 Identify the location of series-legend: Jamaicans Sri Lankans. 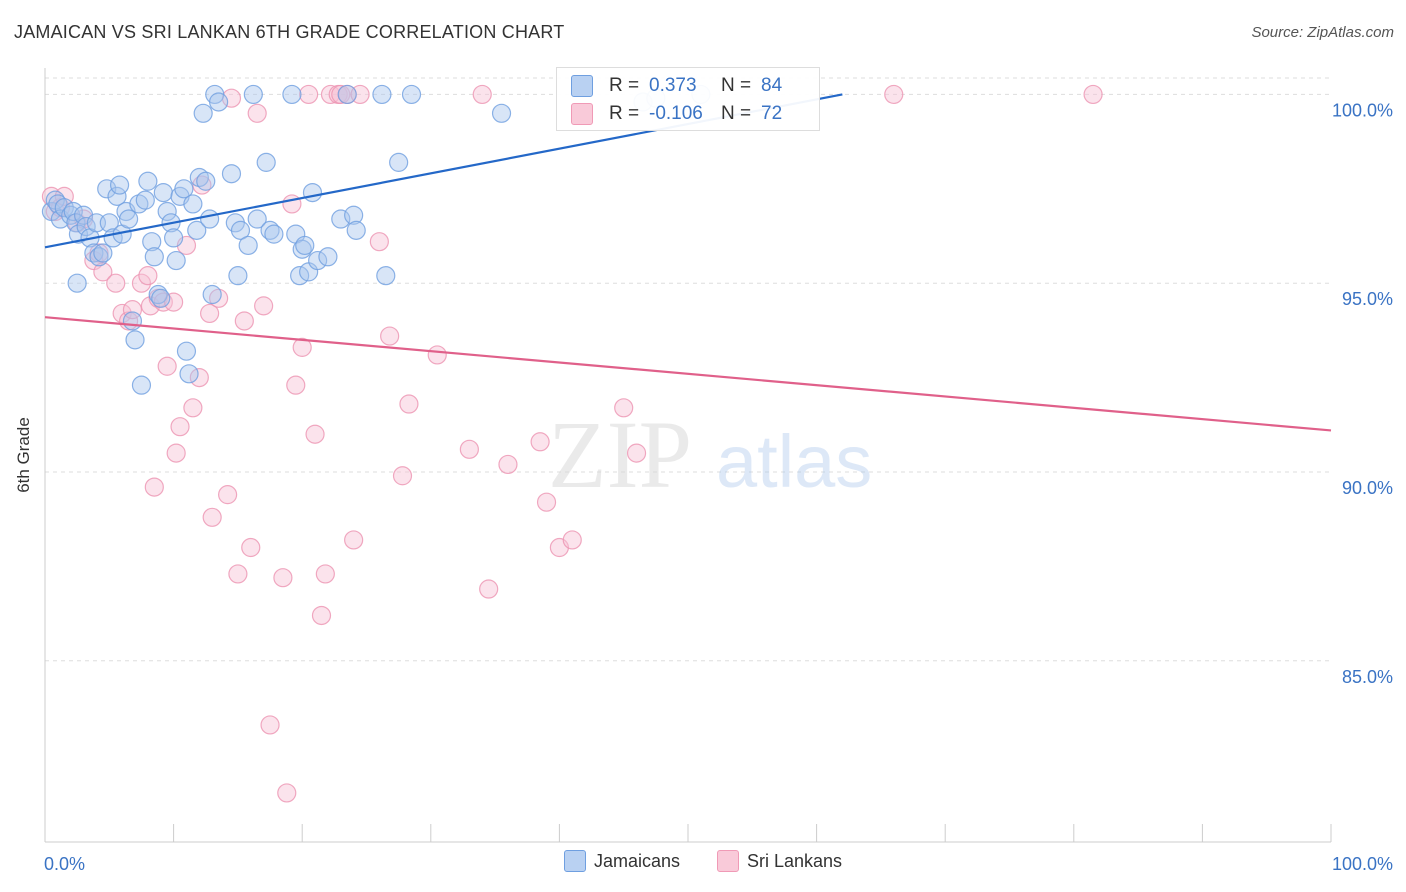
(703, 864).